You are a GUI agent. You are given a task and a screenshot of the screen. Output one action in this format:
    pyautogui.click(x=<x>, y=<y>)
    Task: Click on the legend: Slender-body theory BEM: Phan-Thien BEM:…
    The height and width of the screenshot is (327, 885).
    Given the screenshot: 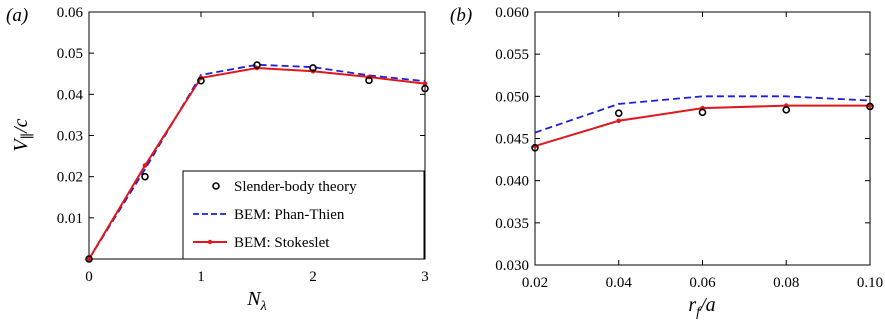 What is the action you would take?
    pyautogui.click(x=303, y=215)
    